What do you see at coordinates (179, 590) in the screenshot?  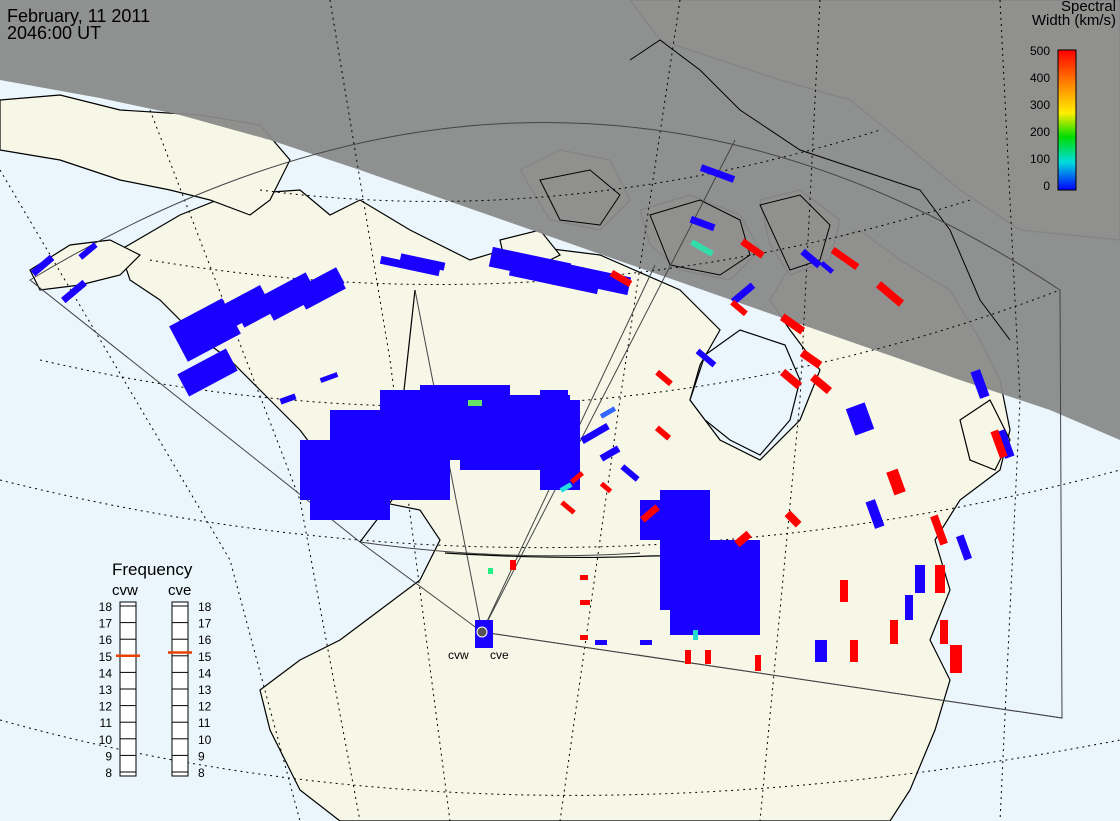 I see `freq-radar-cve: cve` at bounding box center [179, 590].